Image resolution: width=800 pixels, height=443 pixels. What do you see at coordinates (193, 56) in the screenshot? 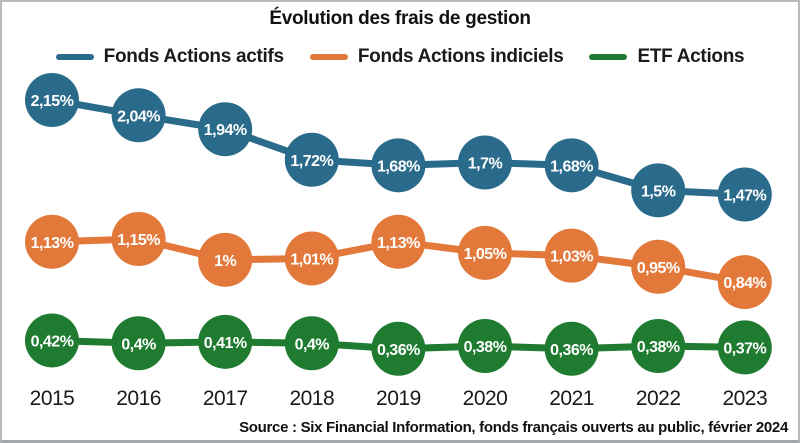
I see `legend-label: Fonds Actions actifs` at bounding box center [193, 56].